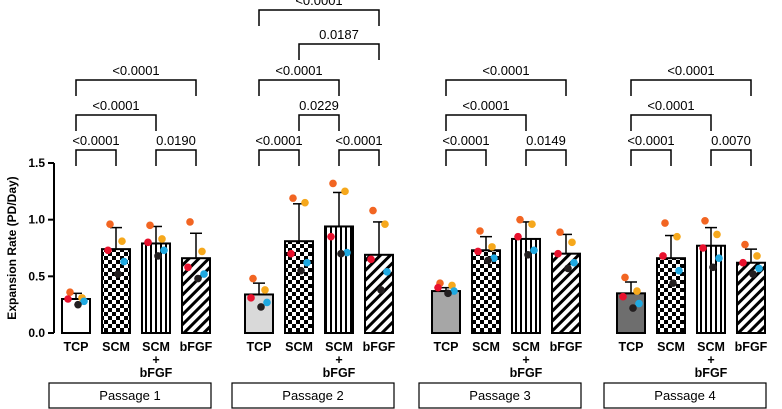 This screenshot has height=409, width=782. I want to click on y-tick-label: 0.5, so click(36, 276).